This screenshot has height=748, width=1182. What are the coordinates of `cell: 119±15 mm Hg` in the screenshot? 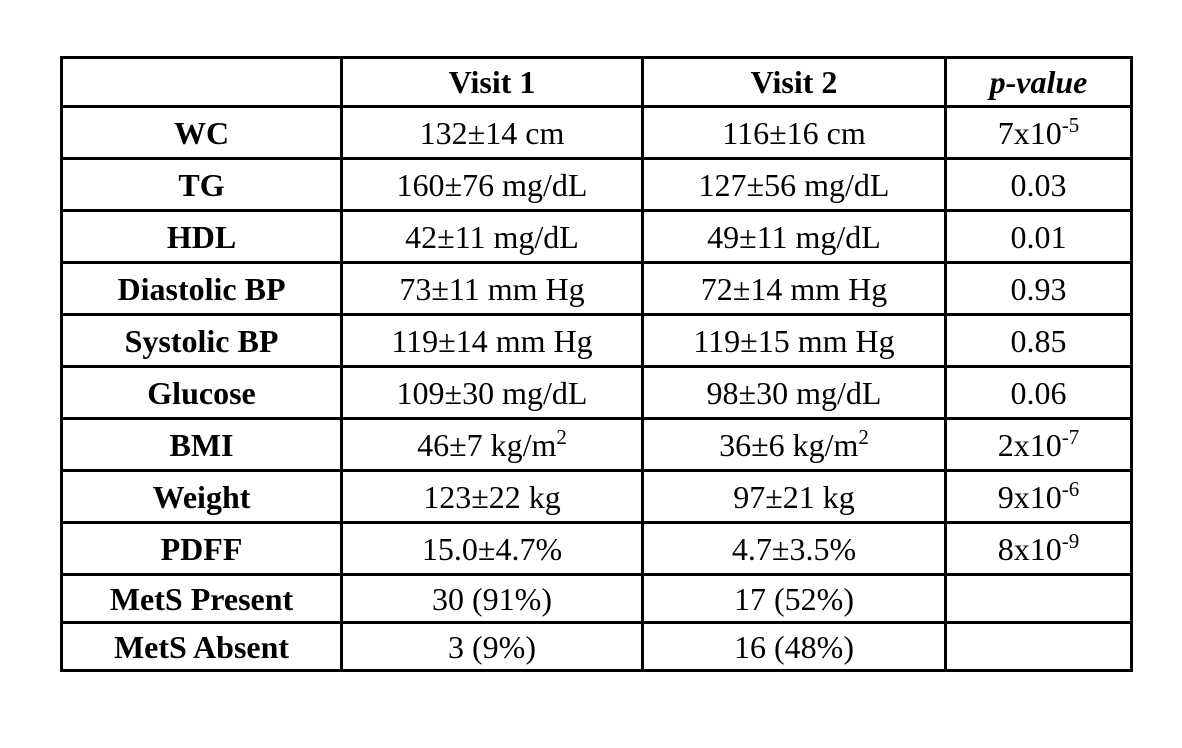 It's located at (794, 340).